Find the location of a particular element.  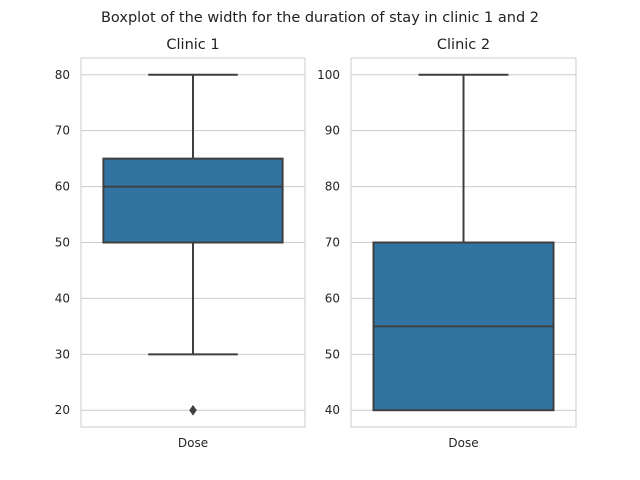

clinic-1-ytick-label: 60 is located at coordinates (62, 187).